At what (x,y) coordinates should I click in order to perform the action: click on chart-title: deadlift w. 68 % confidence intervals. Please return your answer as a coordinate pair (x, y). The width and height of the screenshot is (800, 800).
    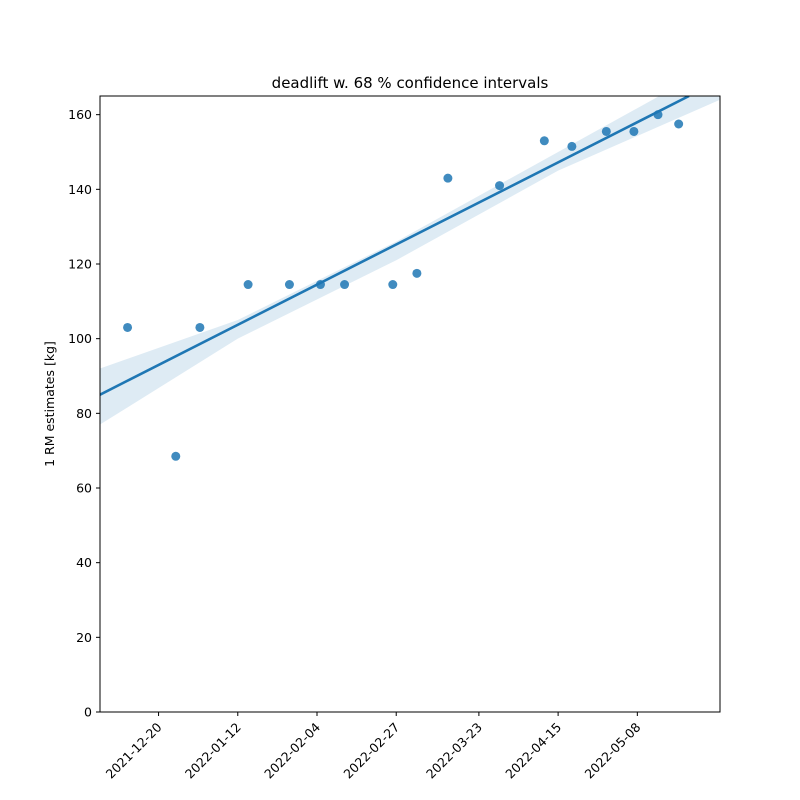
    Looking at the image, I should click on (410, 83).